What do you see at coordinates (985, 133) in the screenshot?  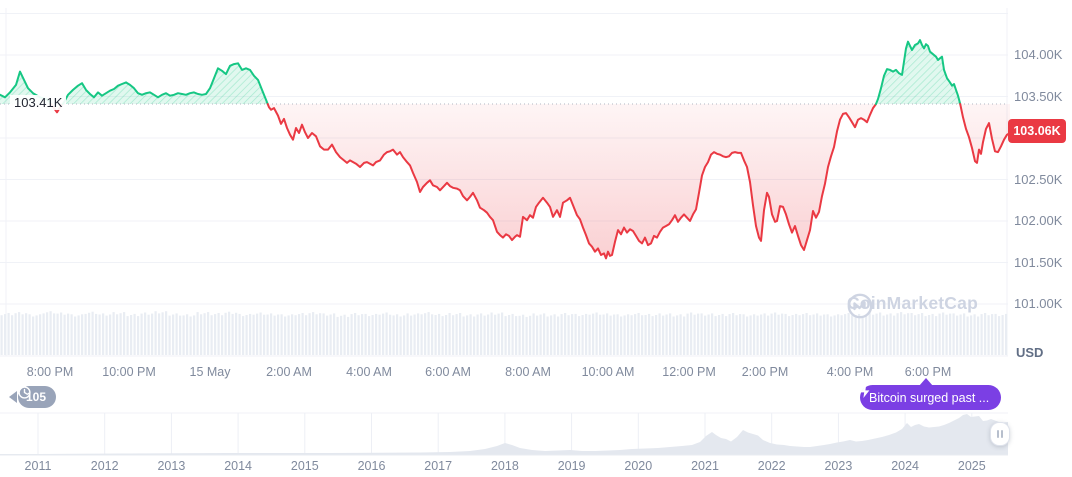 I see `price-line-down` at bounding box center [985, 133].